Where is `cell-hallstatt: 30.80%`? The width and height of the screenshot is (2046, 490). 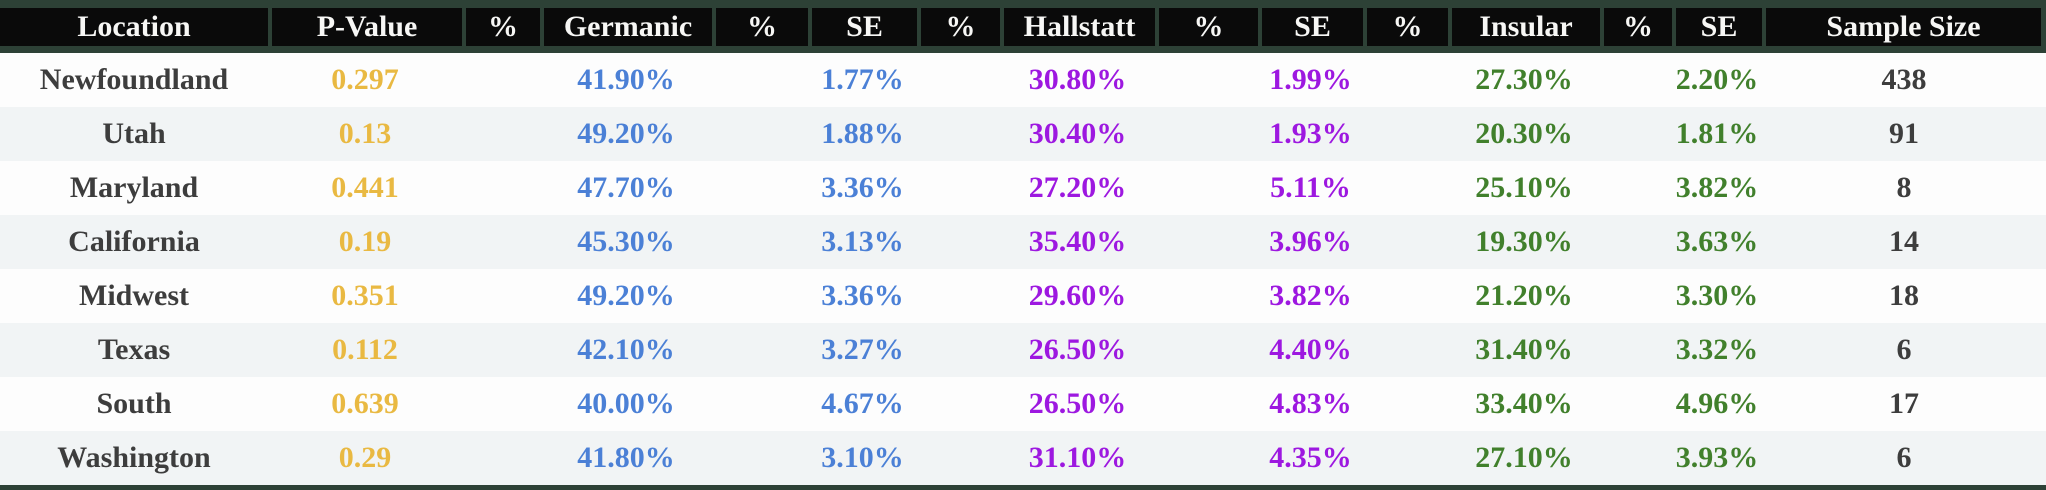
cell-hallstatt: 30.80% is located at coordinates (1077, 80).